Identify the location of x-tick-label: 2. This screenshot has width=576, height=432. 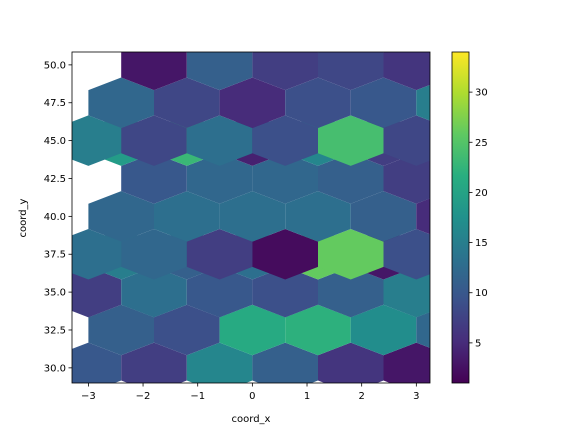
(361, 396).